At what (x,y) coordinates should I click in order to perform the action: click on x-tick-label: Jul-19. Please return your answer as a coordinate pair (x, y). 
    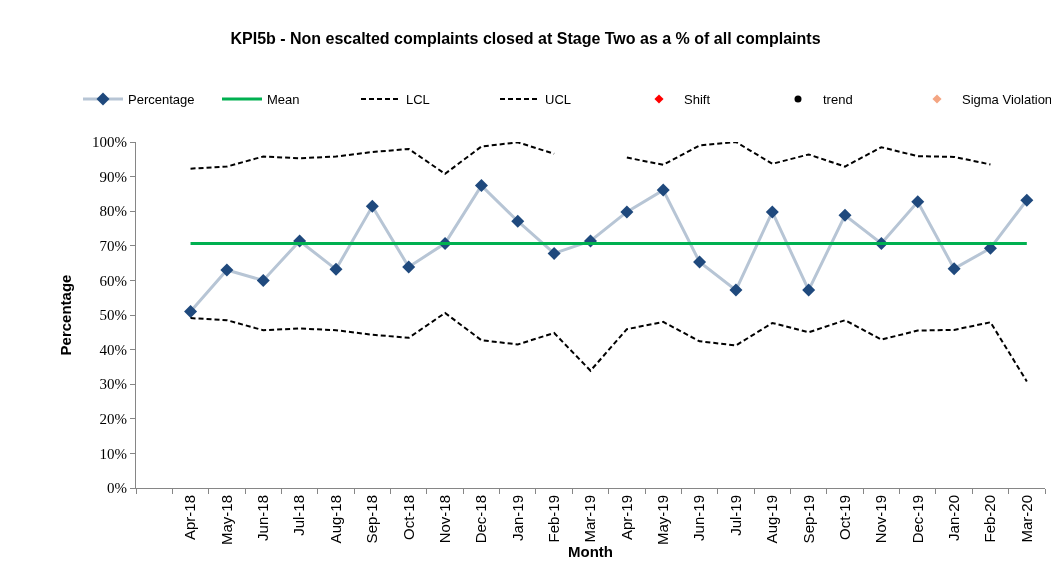
    Looking at the image, I should click on (735, 515).